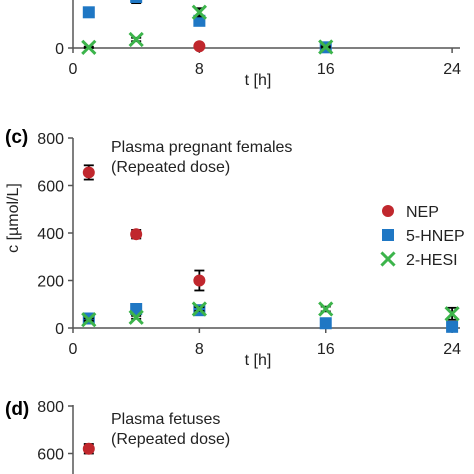 The image size is (474, 474). I want to click on y-tick-label: 200, so click(50, 282).